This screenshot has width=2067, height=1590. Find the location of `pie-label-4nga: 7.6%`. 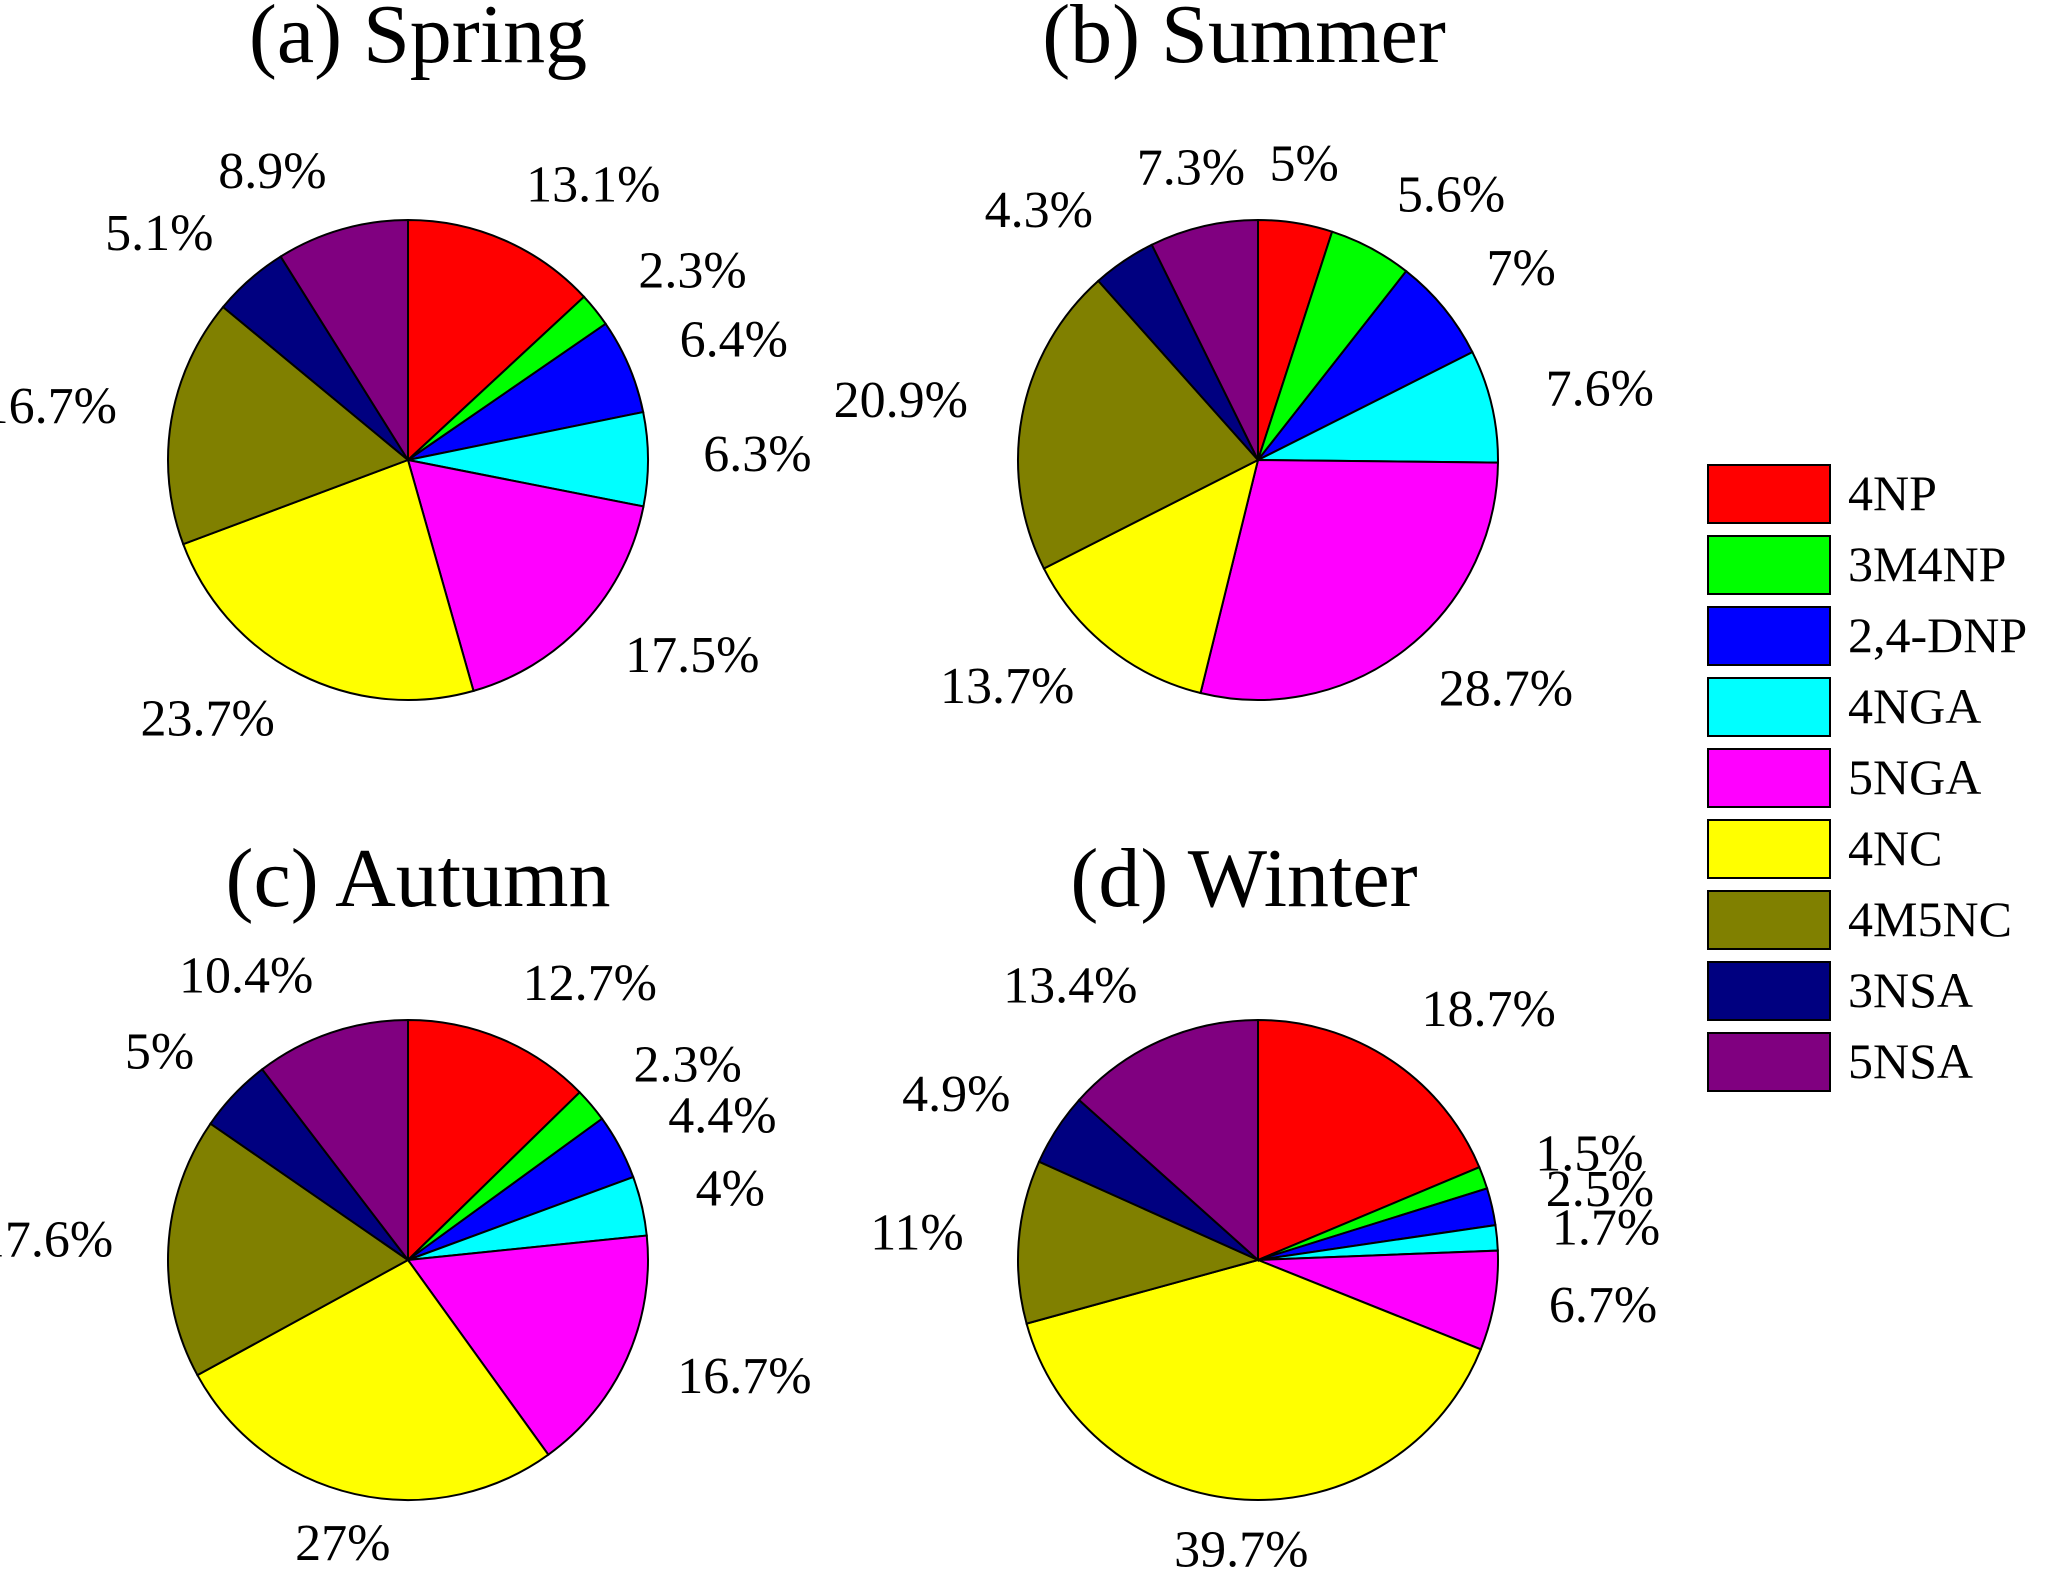

pie-label-4nga: 7.6% is located at coordinates (1600, 388).